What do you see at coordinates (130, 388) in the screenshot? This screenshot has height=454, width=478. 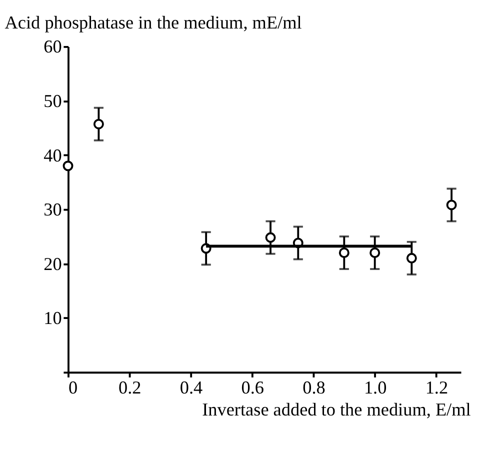 I see `x-tick-label: 0.2` at bounding box center [130, 388].